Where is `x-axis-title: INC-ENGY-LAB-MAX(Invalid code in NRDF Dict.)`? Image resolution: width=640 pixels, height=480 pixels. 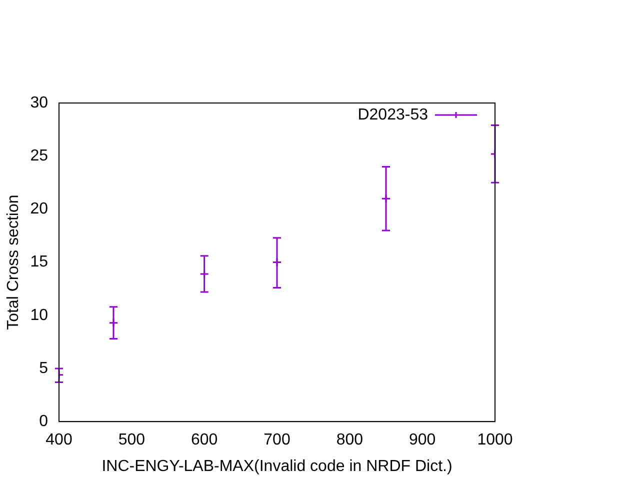
x-axis-title: INC-ENGY-LAB-MAX(Invalid code in NRDF Dict.) is located at coordinates (277, 466).